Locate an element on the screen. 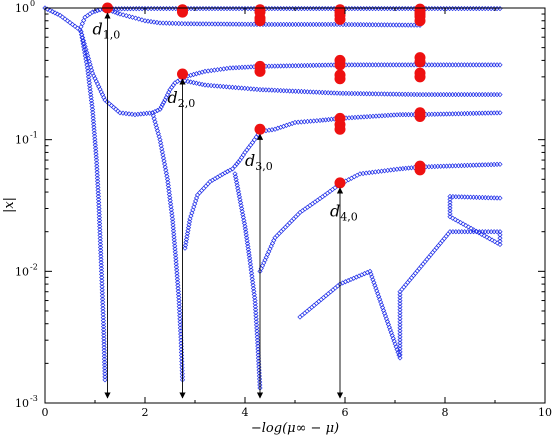  y-tick-label-exp: -3 is located at coordinates (34, 398).